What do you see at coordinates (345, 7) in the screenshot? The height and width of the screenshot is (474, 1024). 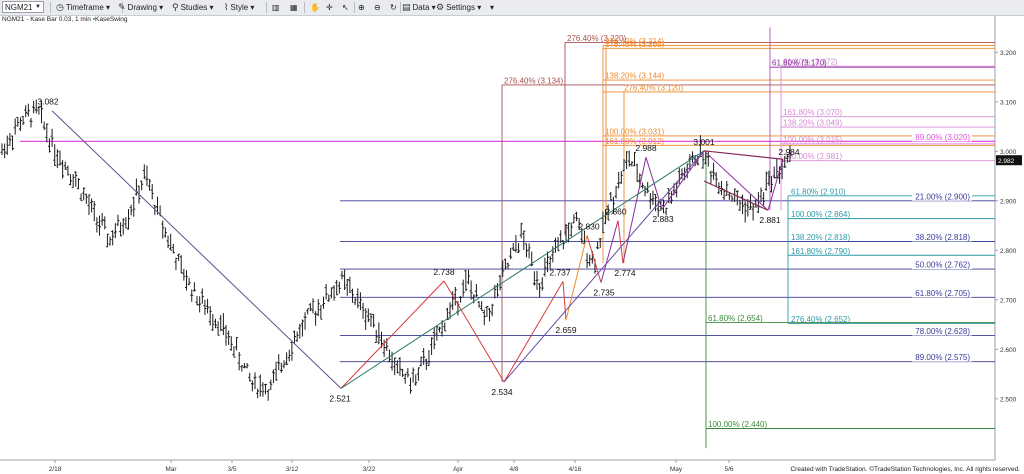 I see `cursor-icon: ↖` at bounding box center [345, 7].